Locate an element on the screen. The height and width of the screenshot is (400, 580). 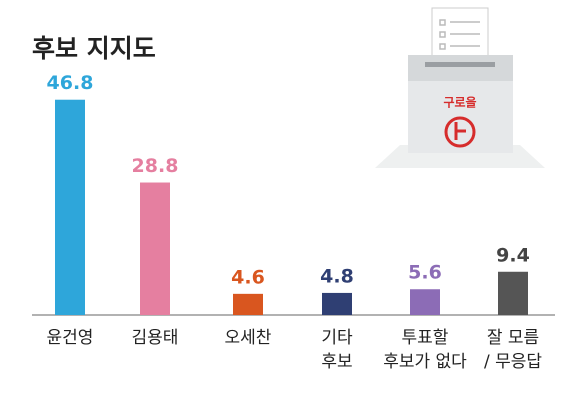
value-label: 46.8 is located at coordinates (70, 83).